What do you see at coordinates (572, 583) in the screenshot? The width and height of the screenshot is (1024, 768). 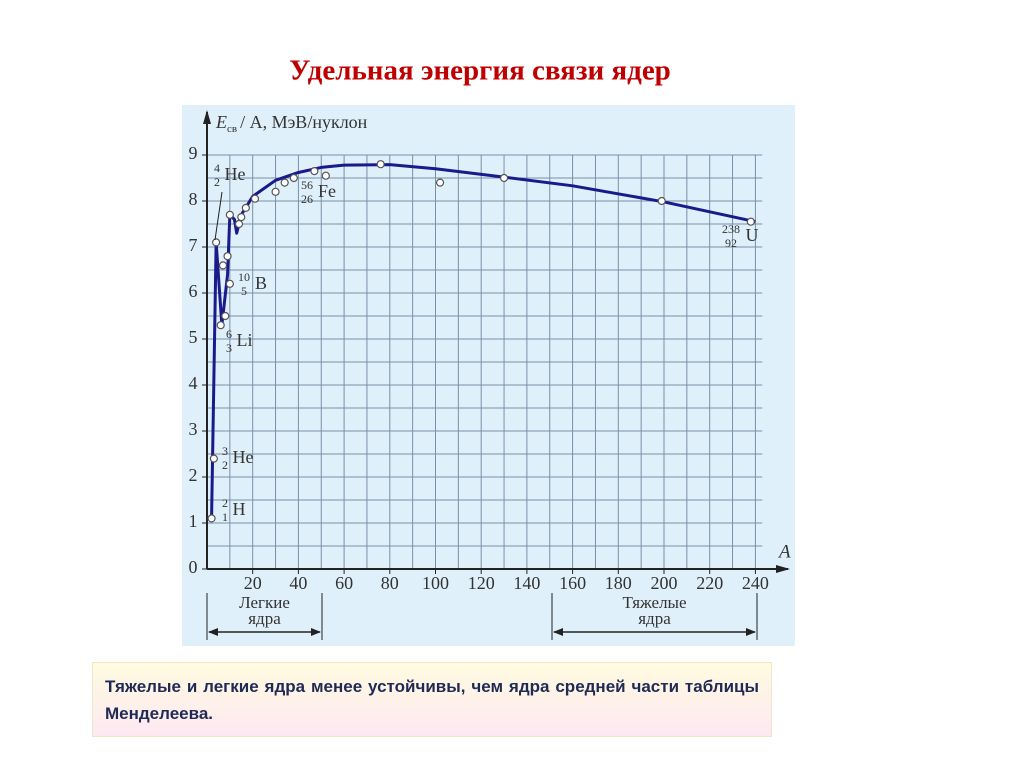 I see `x-tick-label: 160` at bounding box center [572, 583].